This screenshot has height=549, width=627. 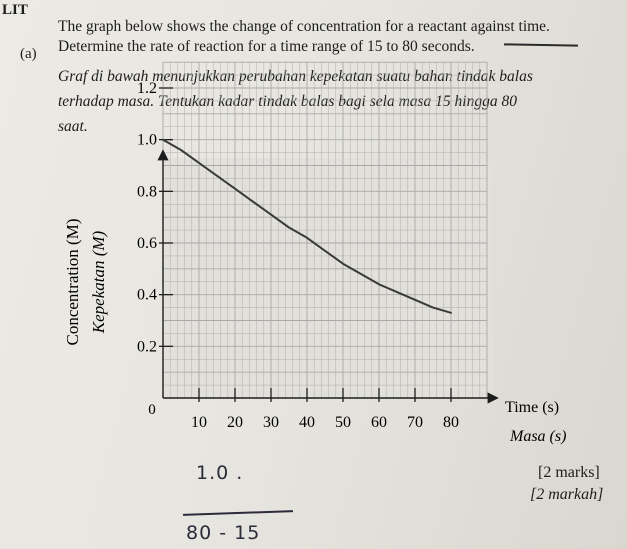 I want to click on y-tick-label: 1.2, so click(x=147, y=88).